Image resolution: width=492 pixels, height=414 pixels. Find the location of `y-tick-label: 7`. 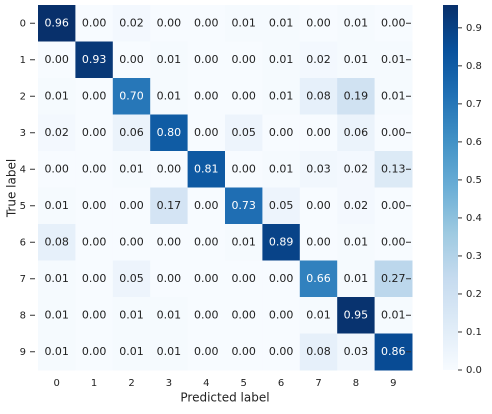

y-tick-label: 7 is located at coordinates (23, 279).